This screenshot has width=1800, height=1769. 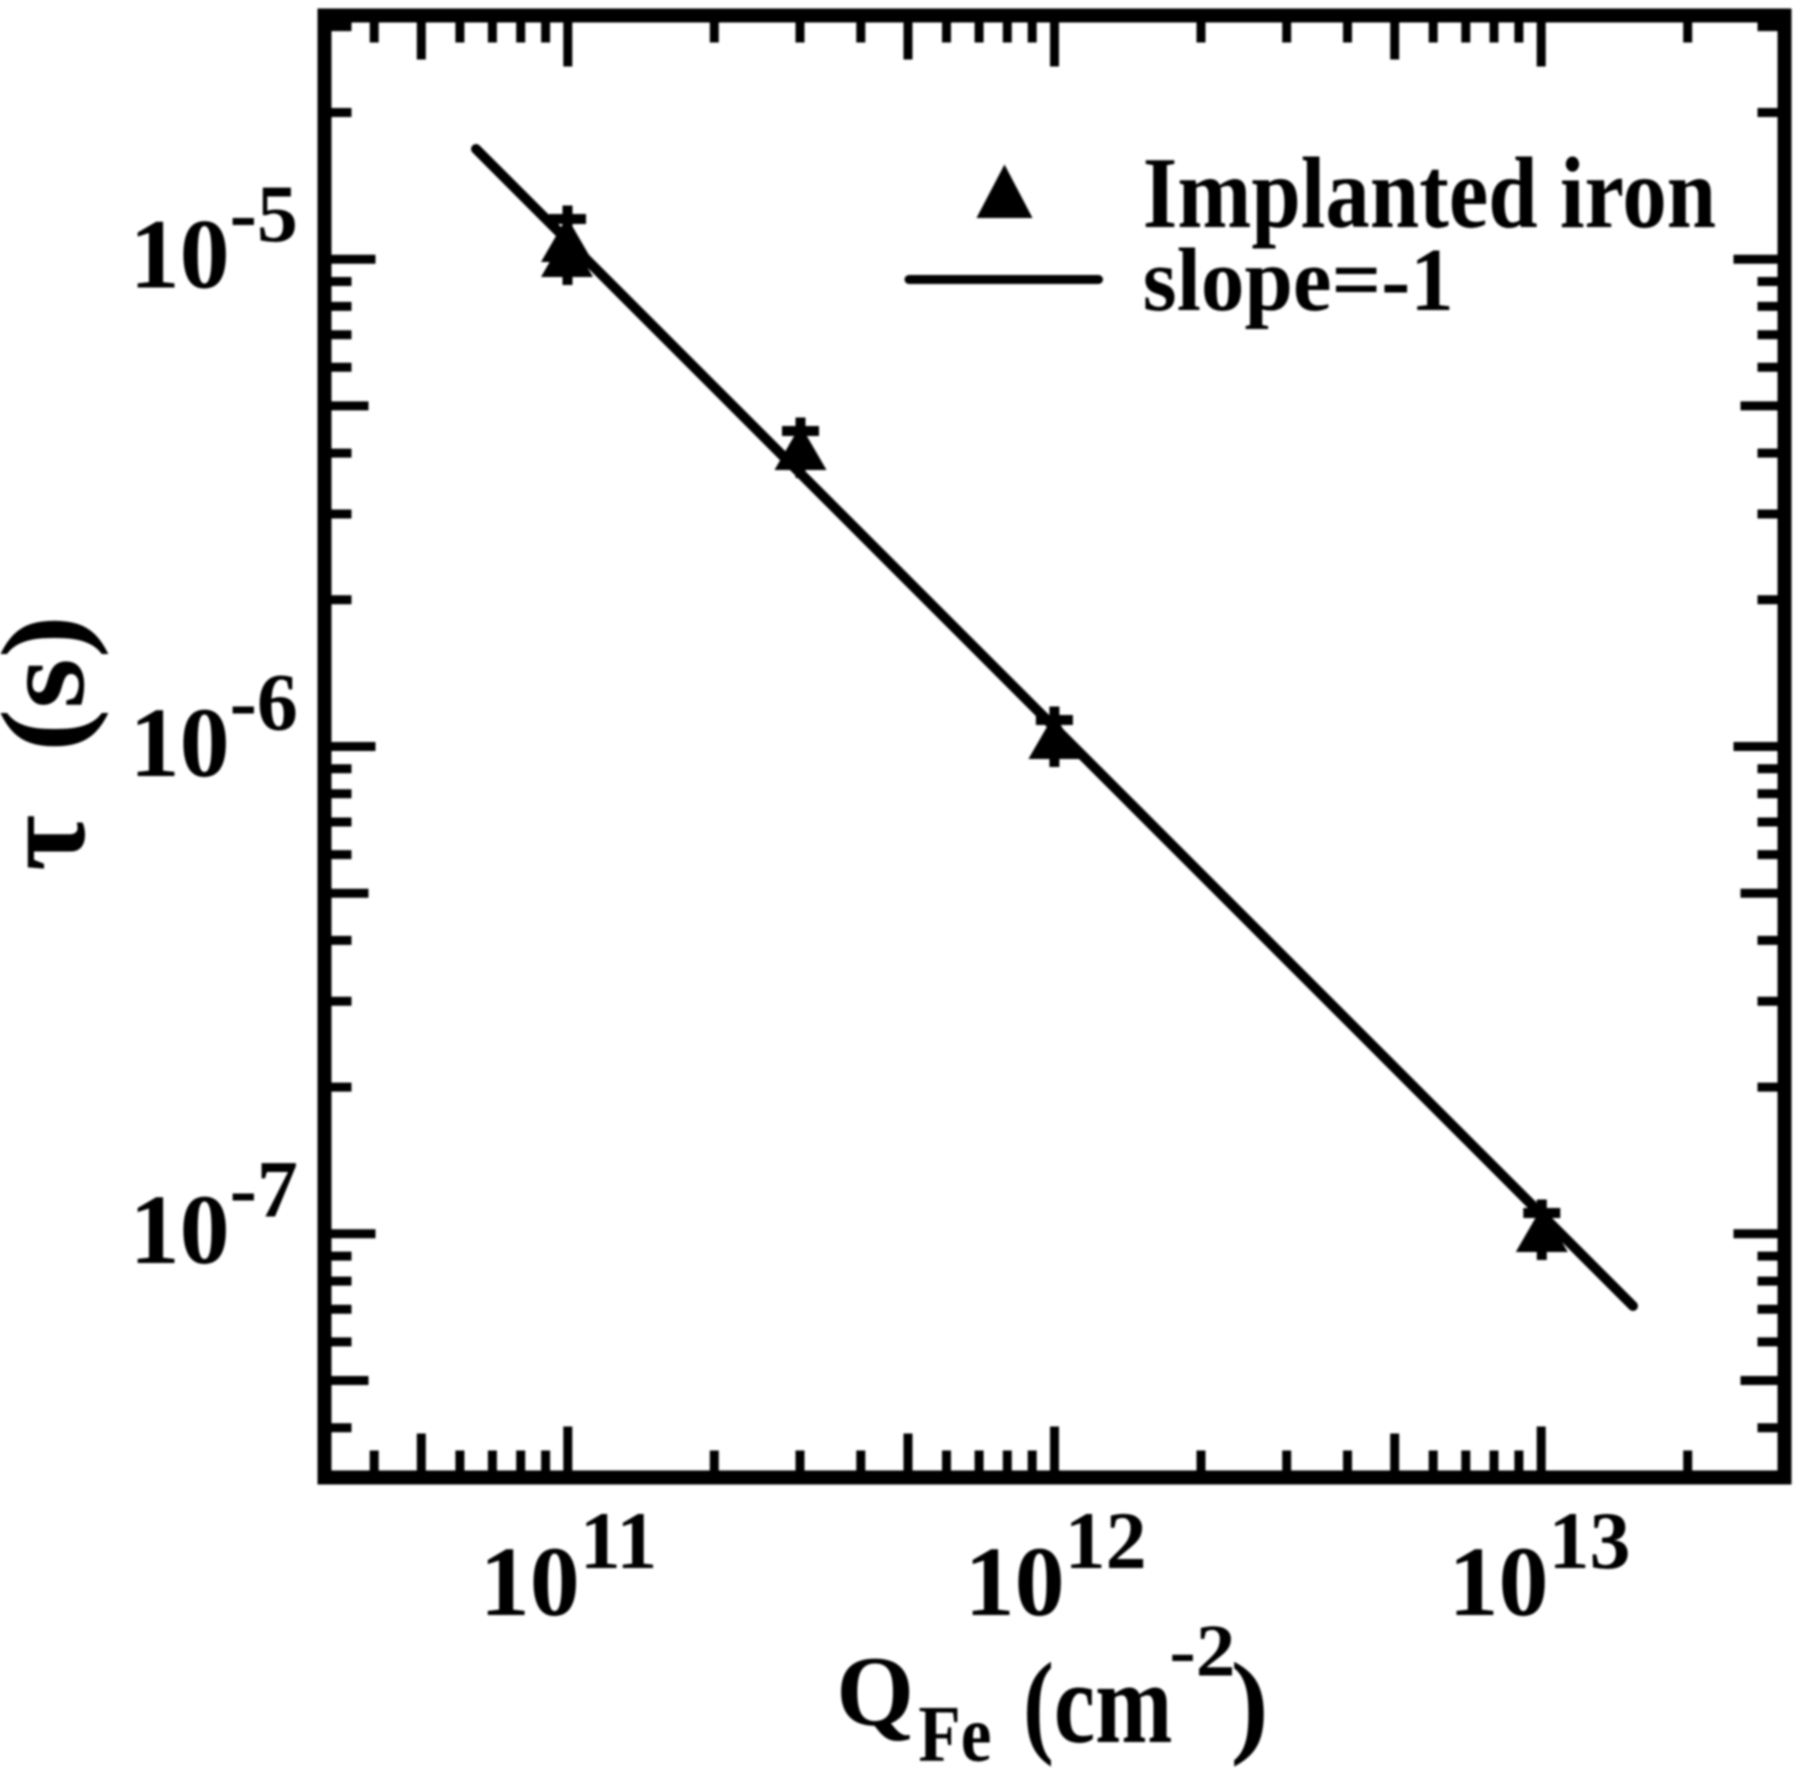 What do you see at coordinates (55, 843) in the screenshot?
I see `svg-text: τ` at bounding box center [55, 843].